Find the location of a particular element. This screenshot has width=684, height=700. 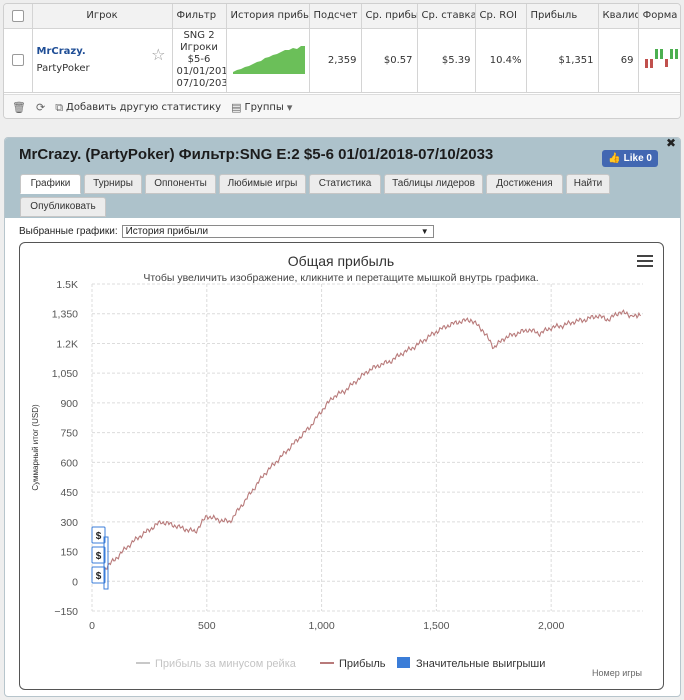

tab-statistics: Статистика is located at coordinates (345, 184).